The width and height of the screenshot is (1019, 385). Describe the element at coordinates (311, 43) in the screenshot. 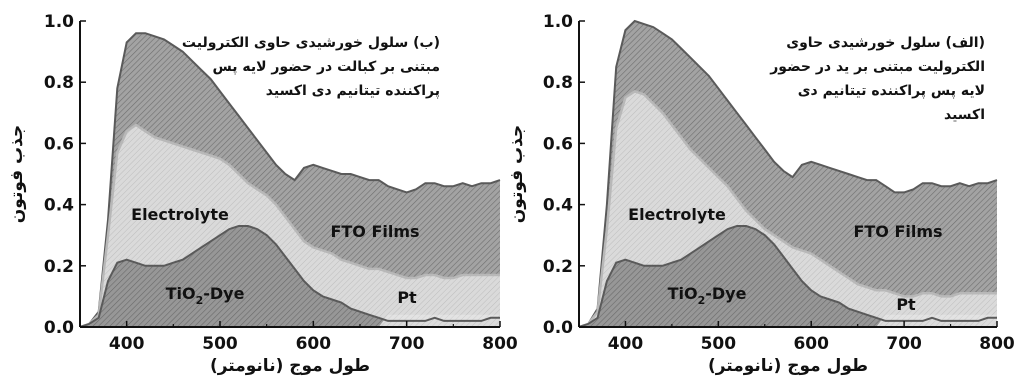

I see `panel-caption-line: (ب) سلول خورشیدی حاوی الکترولیت` at that location.